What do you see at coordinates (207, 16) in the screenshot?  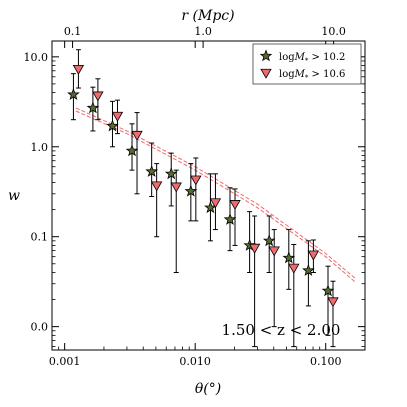 I see `top-axis-label: r (Mpc)` at bounding box center [207, 16].